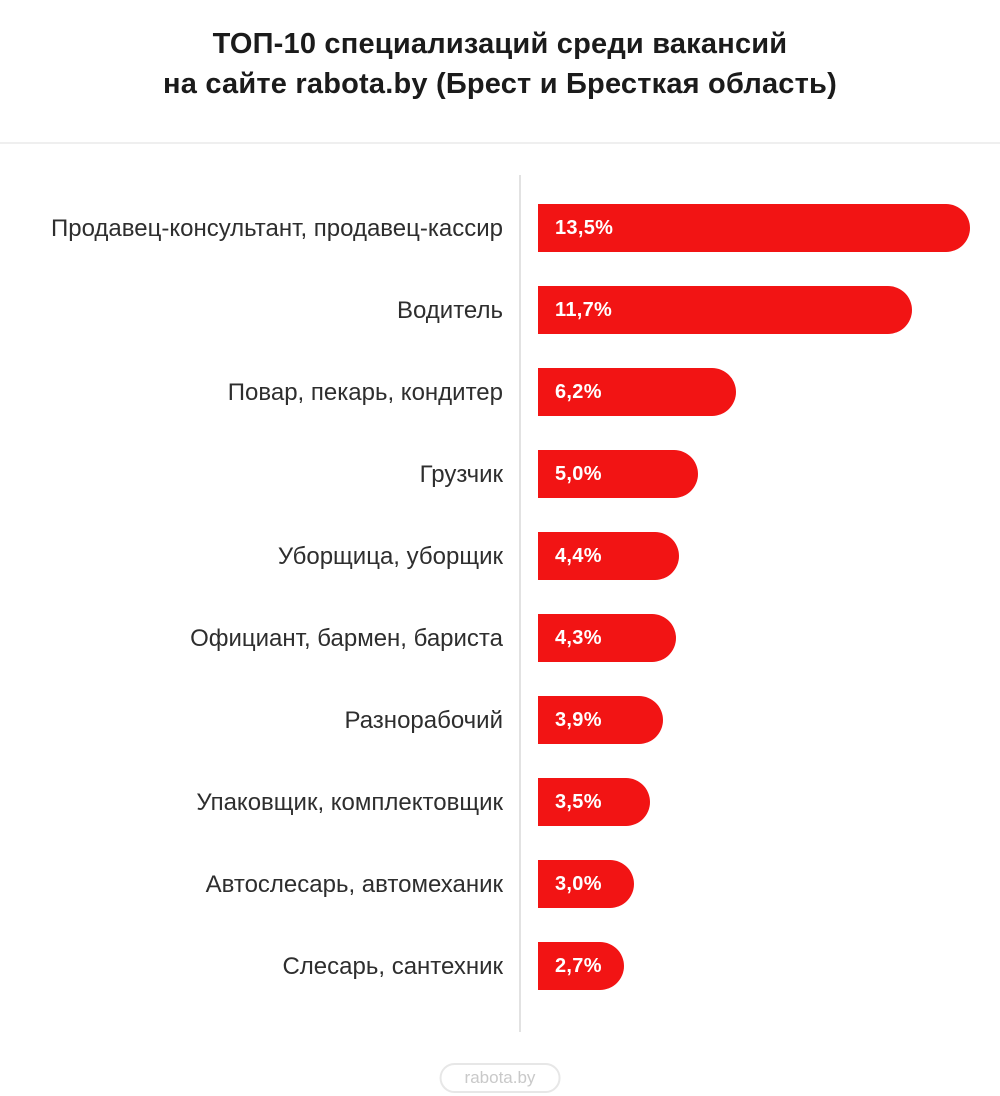 The width and height of the screenshot is (1000, 1096). I want to click on chart-row: Официант, бармен, бариста 4,3%, so click(500, 638).